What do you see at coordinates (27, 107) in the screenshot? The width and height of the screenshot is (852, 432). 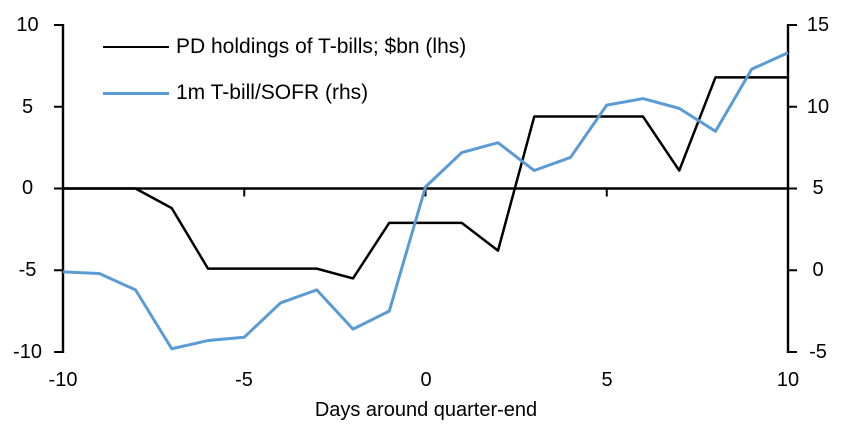 I see `left-axis-tick-label: 5` at bounding box center [27, 107].